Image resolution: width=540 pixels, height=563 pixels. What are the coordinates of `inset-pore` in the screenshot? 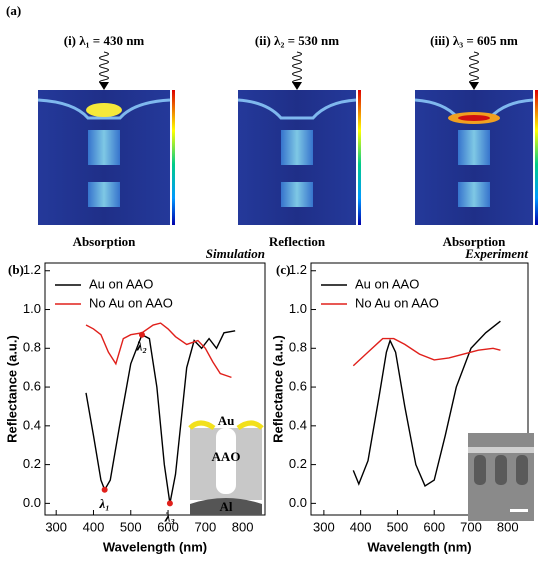 It's located at (226, 461).